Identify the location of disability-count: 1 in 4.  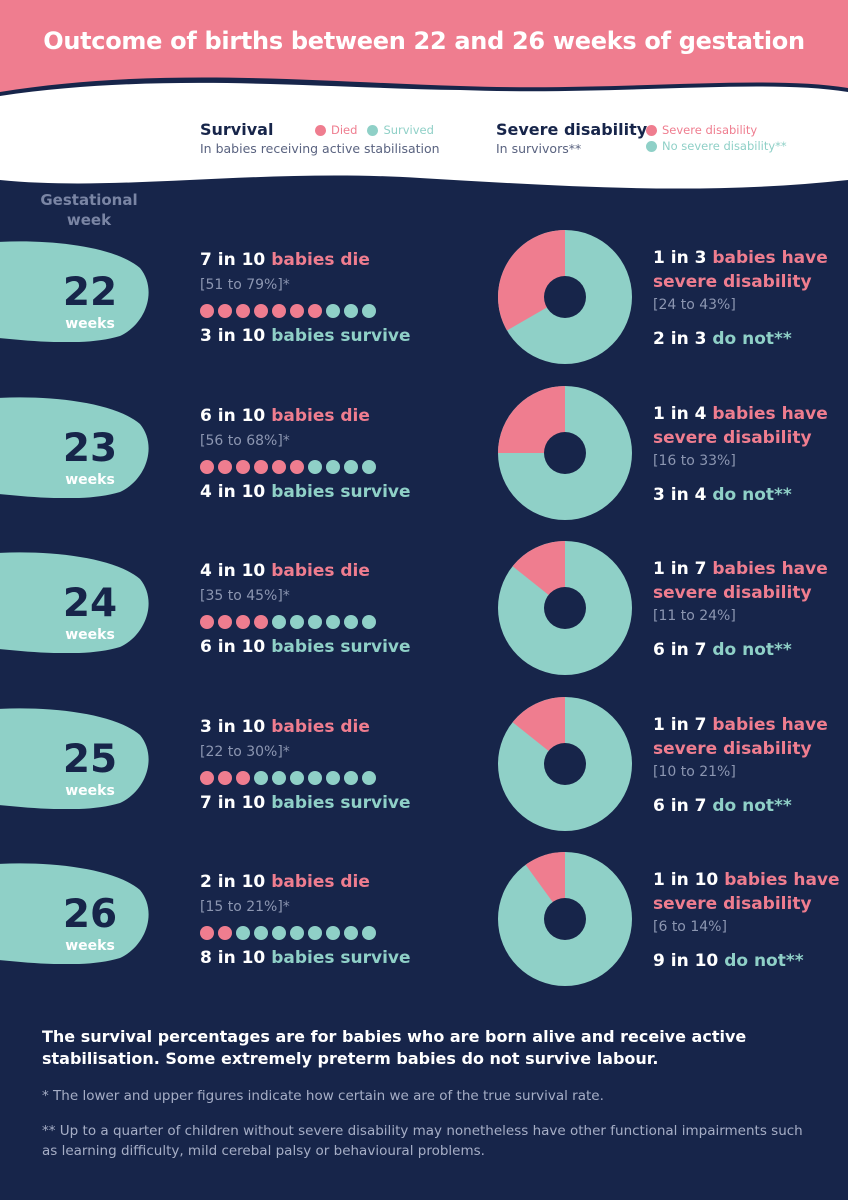
(680, 413).